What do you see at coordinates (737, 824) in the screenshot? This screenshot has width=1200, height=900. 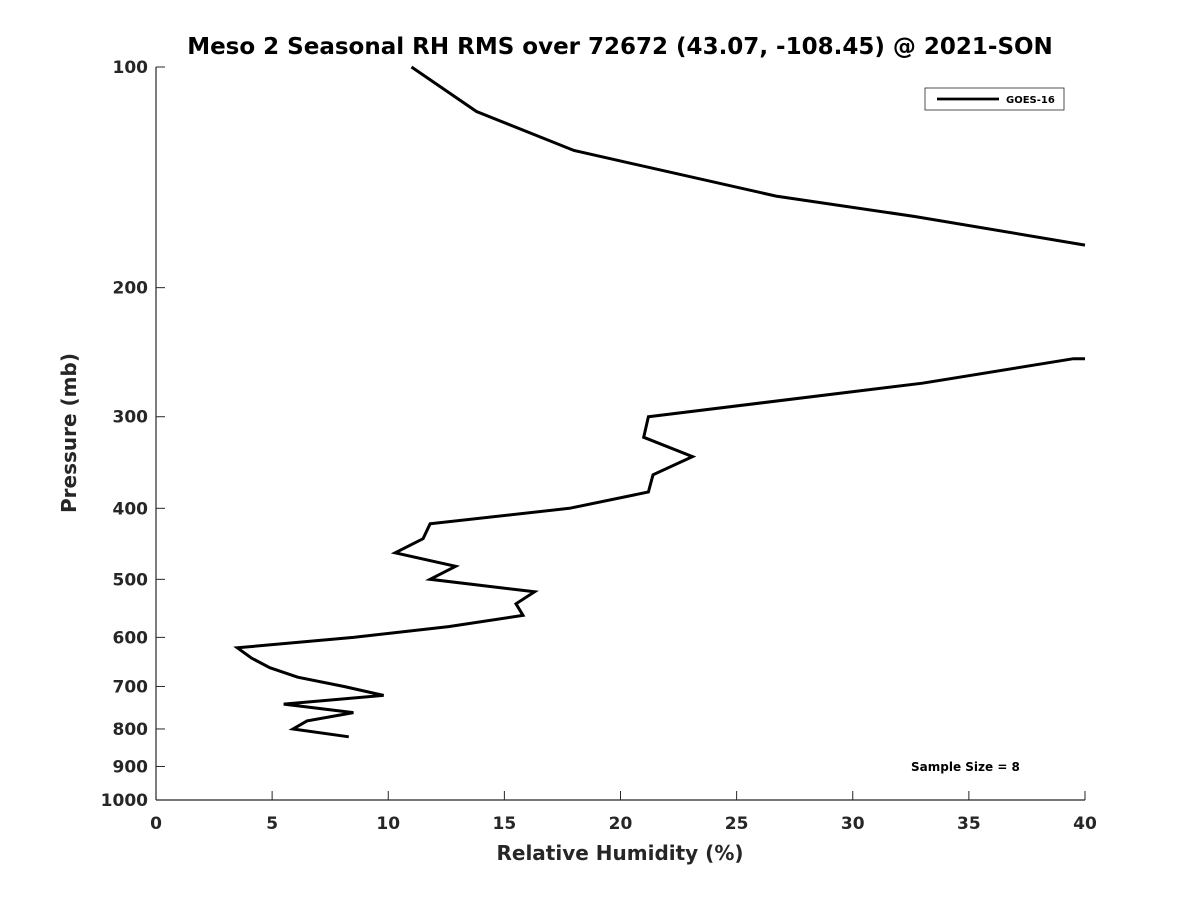 I see `x-tick-label: 25` at bounding box center [737, 824].